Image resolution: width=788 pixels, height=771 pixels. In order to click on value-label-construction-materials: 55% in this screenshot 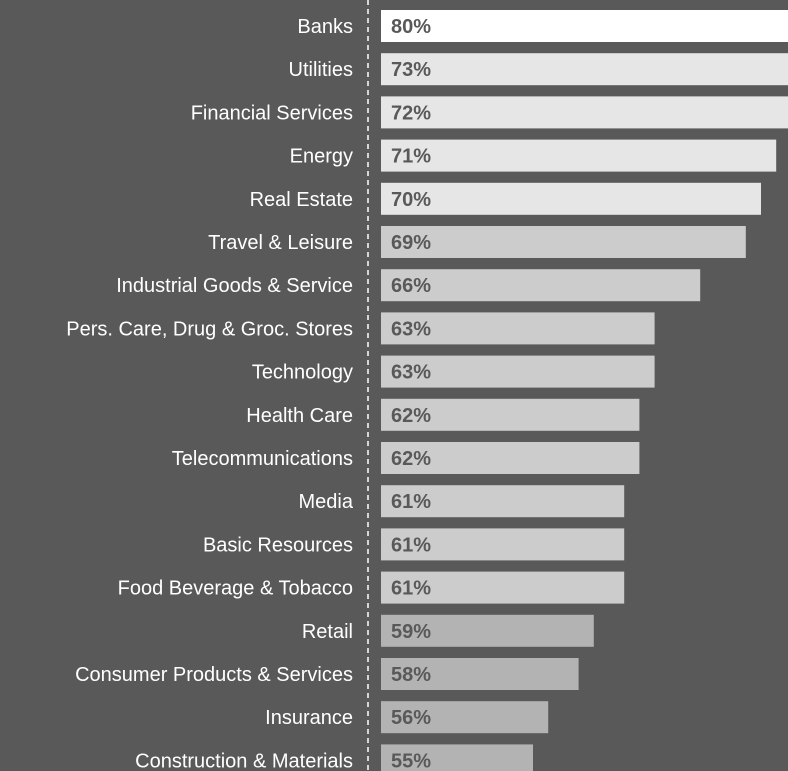, I will do `click(411, 760)`.